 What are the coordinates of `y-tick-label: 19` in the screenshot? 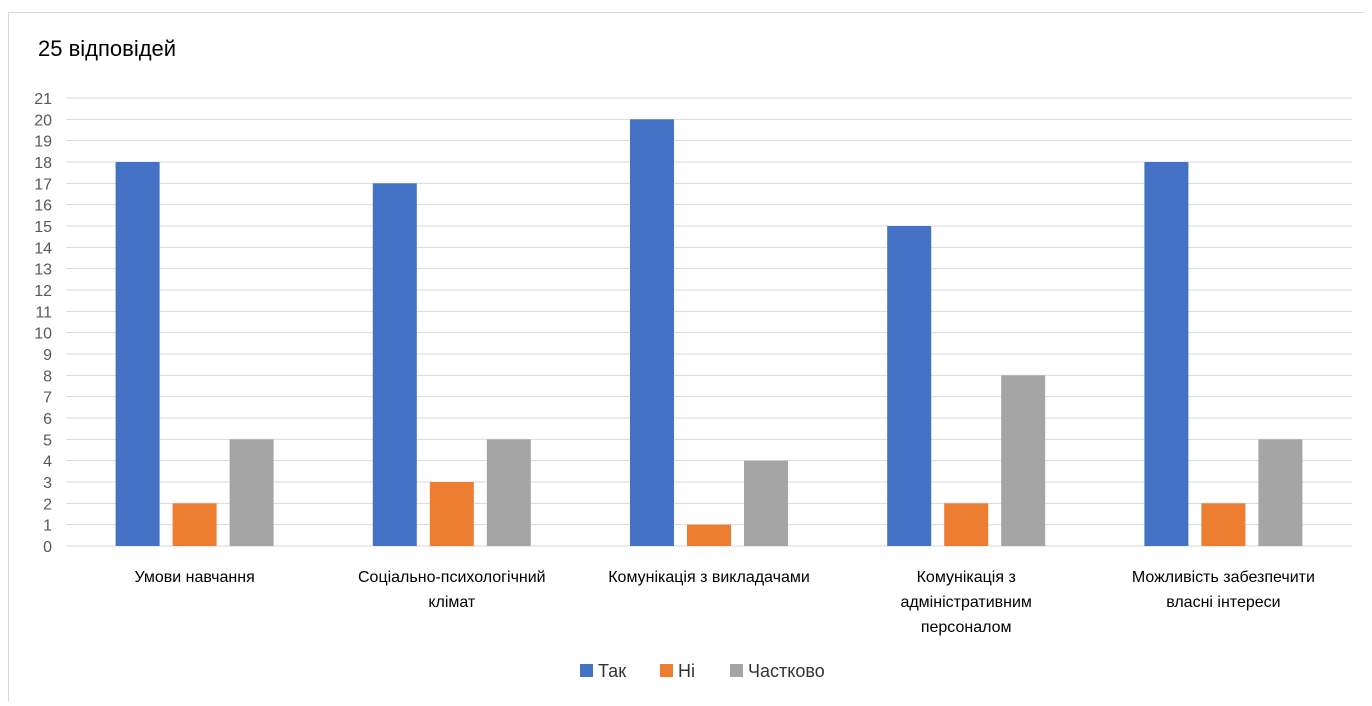 It's located at (43, 142).